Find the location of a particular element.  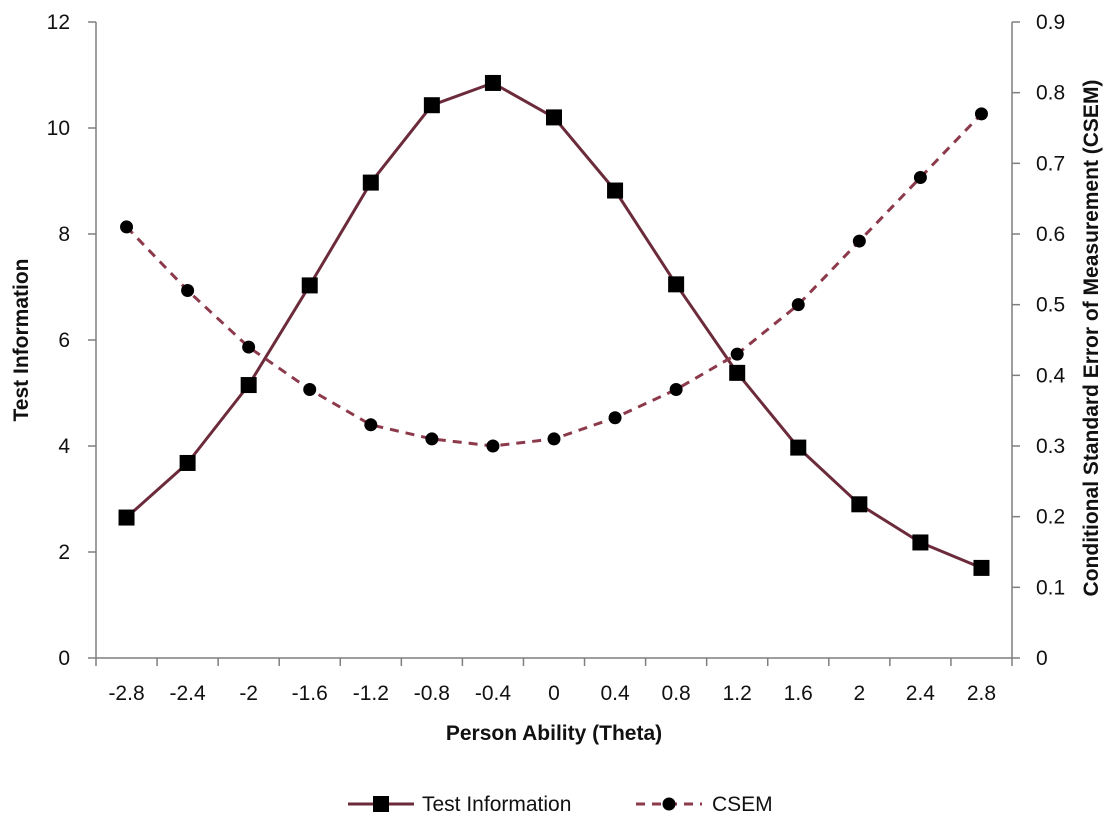

y-tick-label: 8 is located at coordinates (64, 234).